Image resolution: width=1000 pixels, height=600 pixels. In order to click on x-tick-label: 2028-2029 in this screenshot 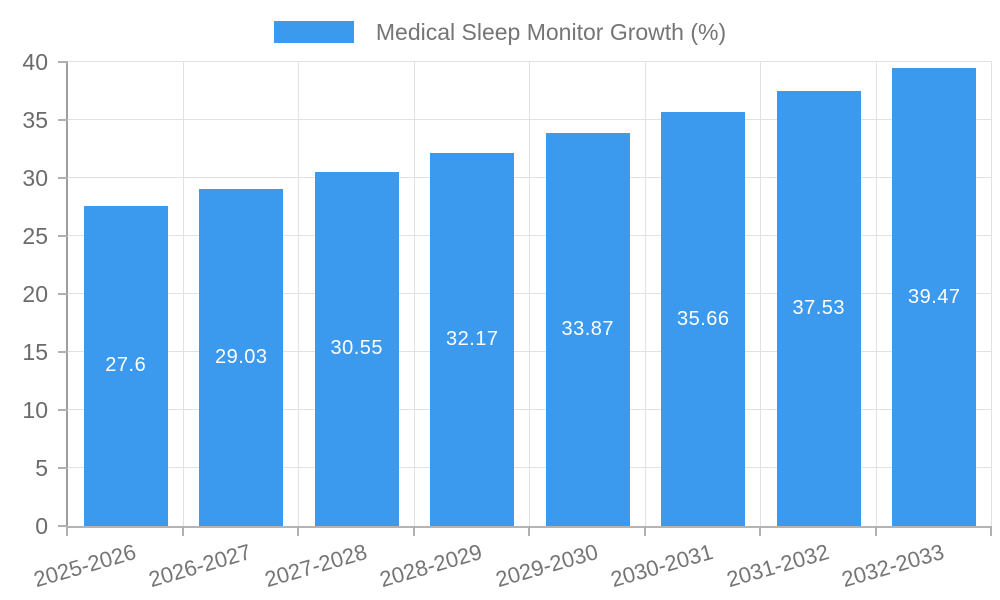, I will do `click(430, 566)`.